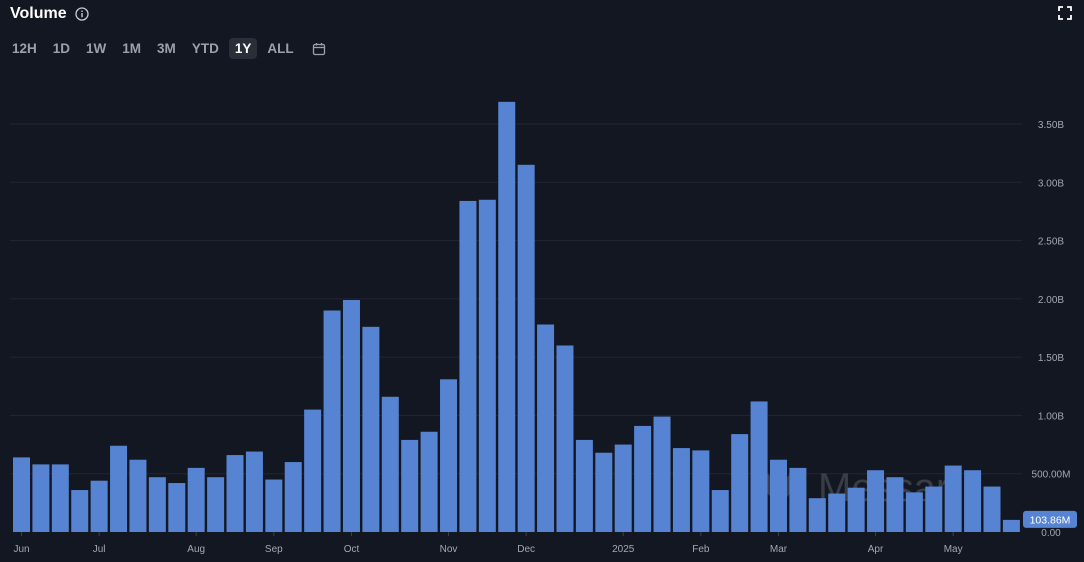 This screenshot has height=562, width=1084. I want to click on range-ytd-button: YTD, so click(205, 48).